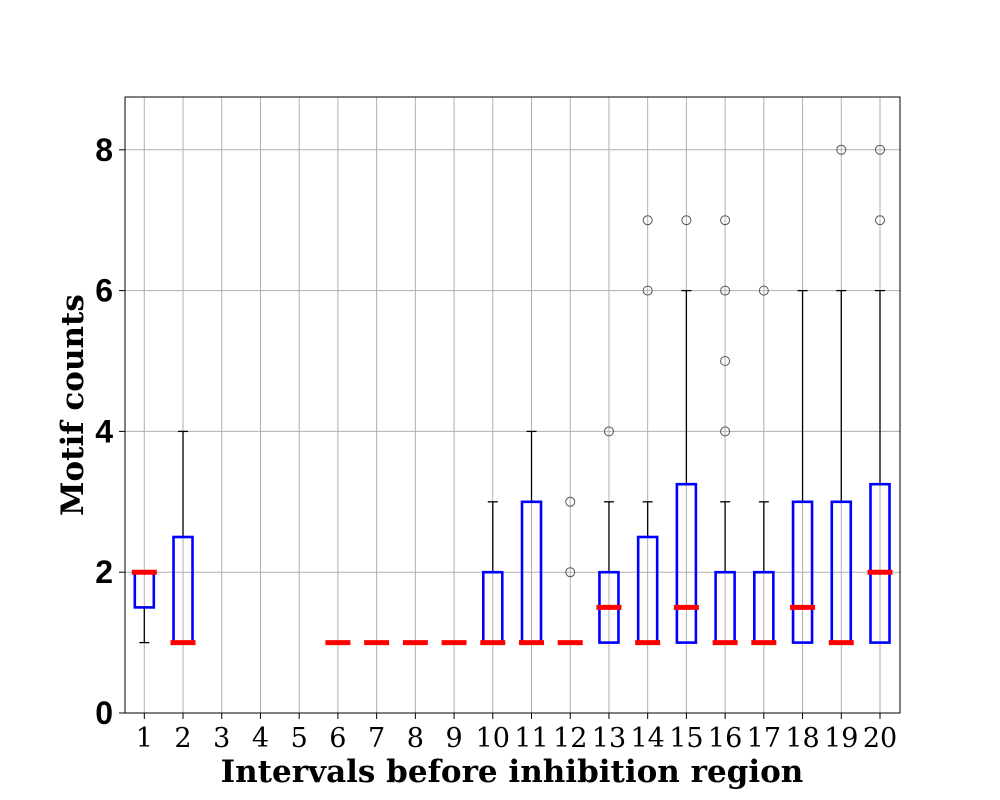 The image size is (1000, 800). I want to click on x-axis-ticks: 1 2 3 4 5 6 7 8 9 10 11 12 13 14 15 16 17 18 19 20, so click(516, 733).